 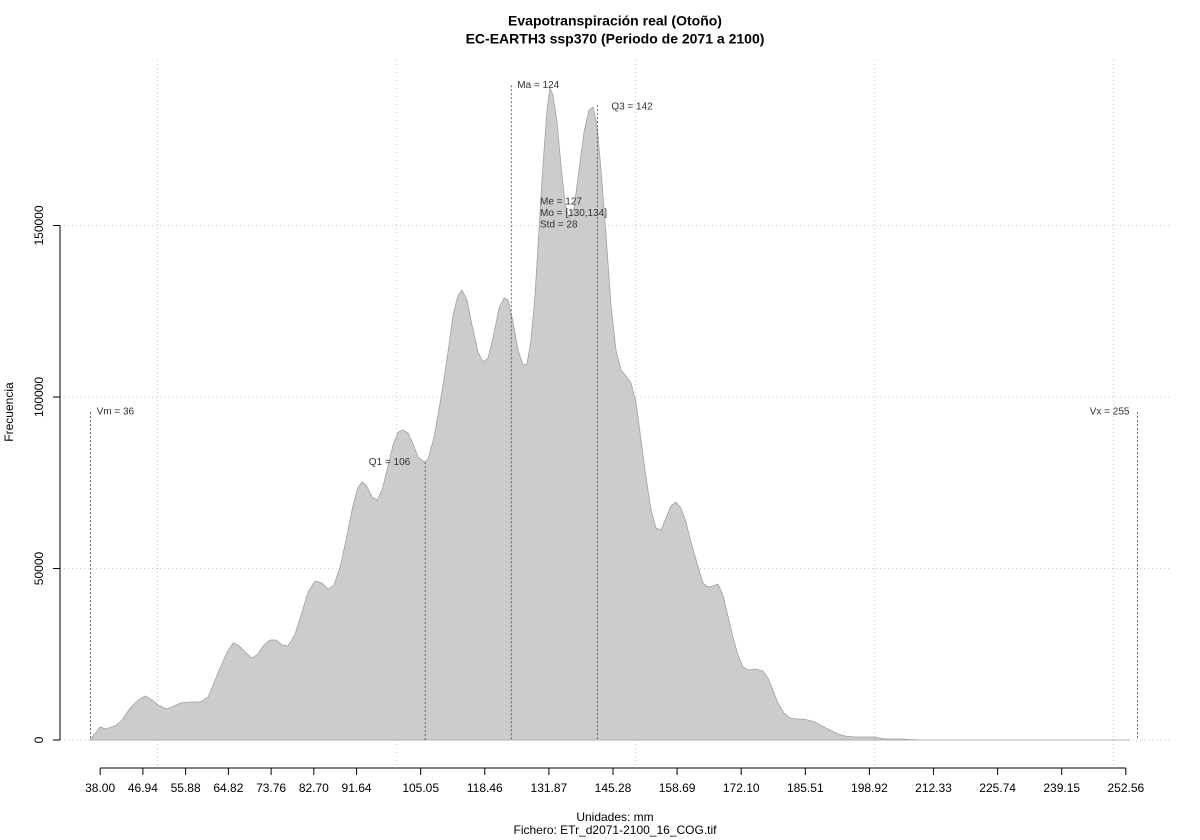 I want to click on x-tick-label: 55.88, so click(x=186, y=788).